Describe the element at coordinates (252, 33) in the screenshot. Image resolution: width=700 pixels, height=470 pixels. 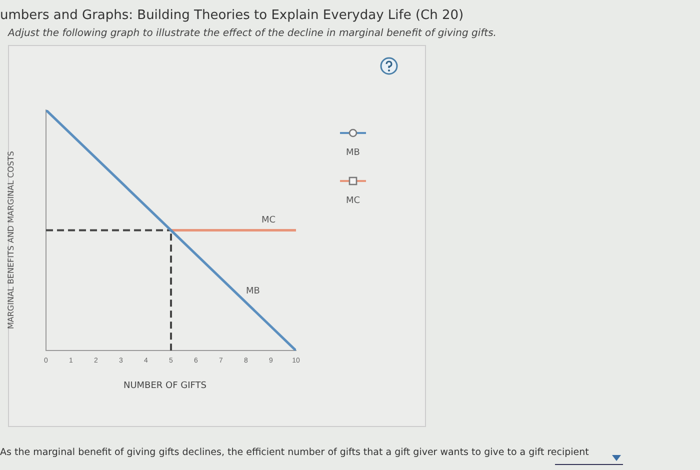
I see `chart-subtitle: Adjust the following graph to illustrate the effect of the decline in marginal benefit of giving gifts.` at that location.